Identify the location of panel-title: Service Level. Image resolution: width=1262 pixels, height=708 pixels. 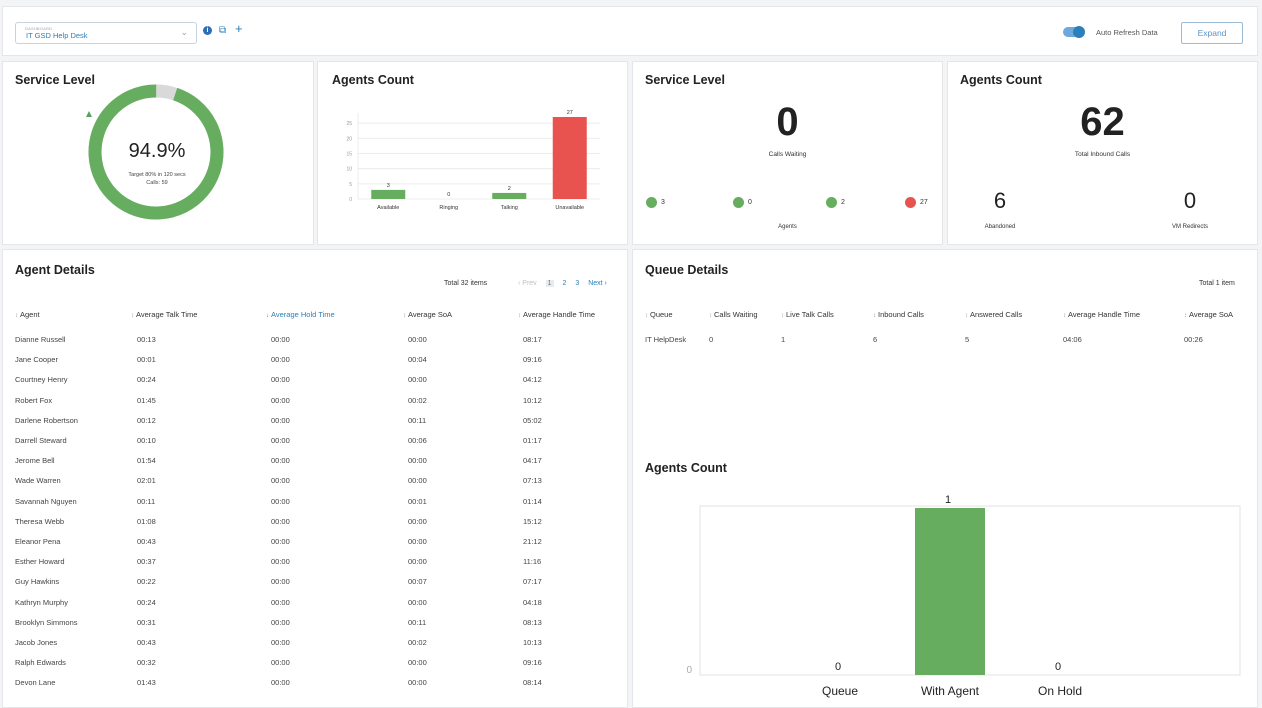
(685, 80).